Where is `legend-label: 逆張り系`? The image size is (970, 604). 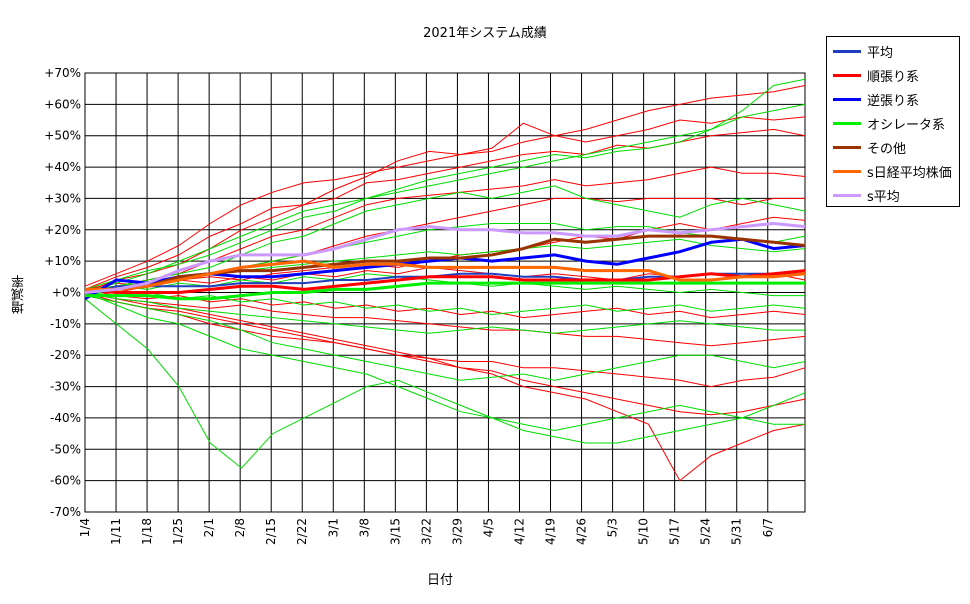
legend-label: 逆張り系 is located at coordinates (893, 101).